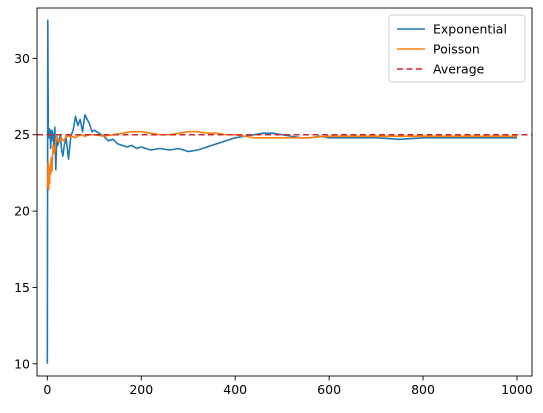 This screenshot has width=543, height=413. I want to click on x-tick-label: 0, so click(47, 389).